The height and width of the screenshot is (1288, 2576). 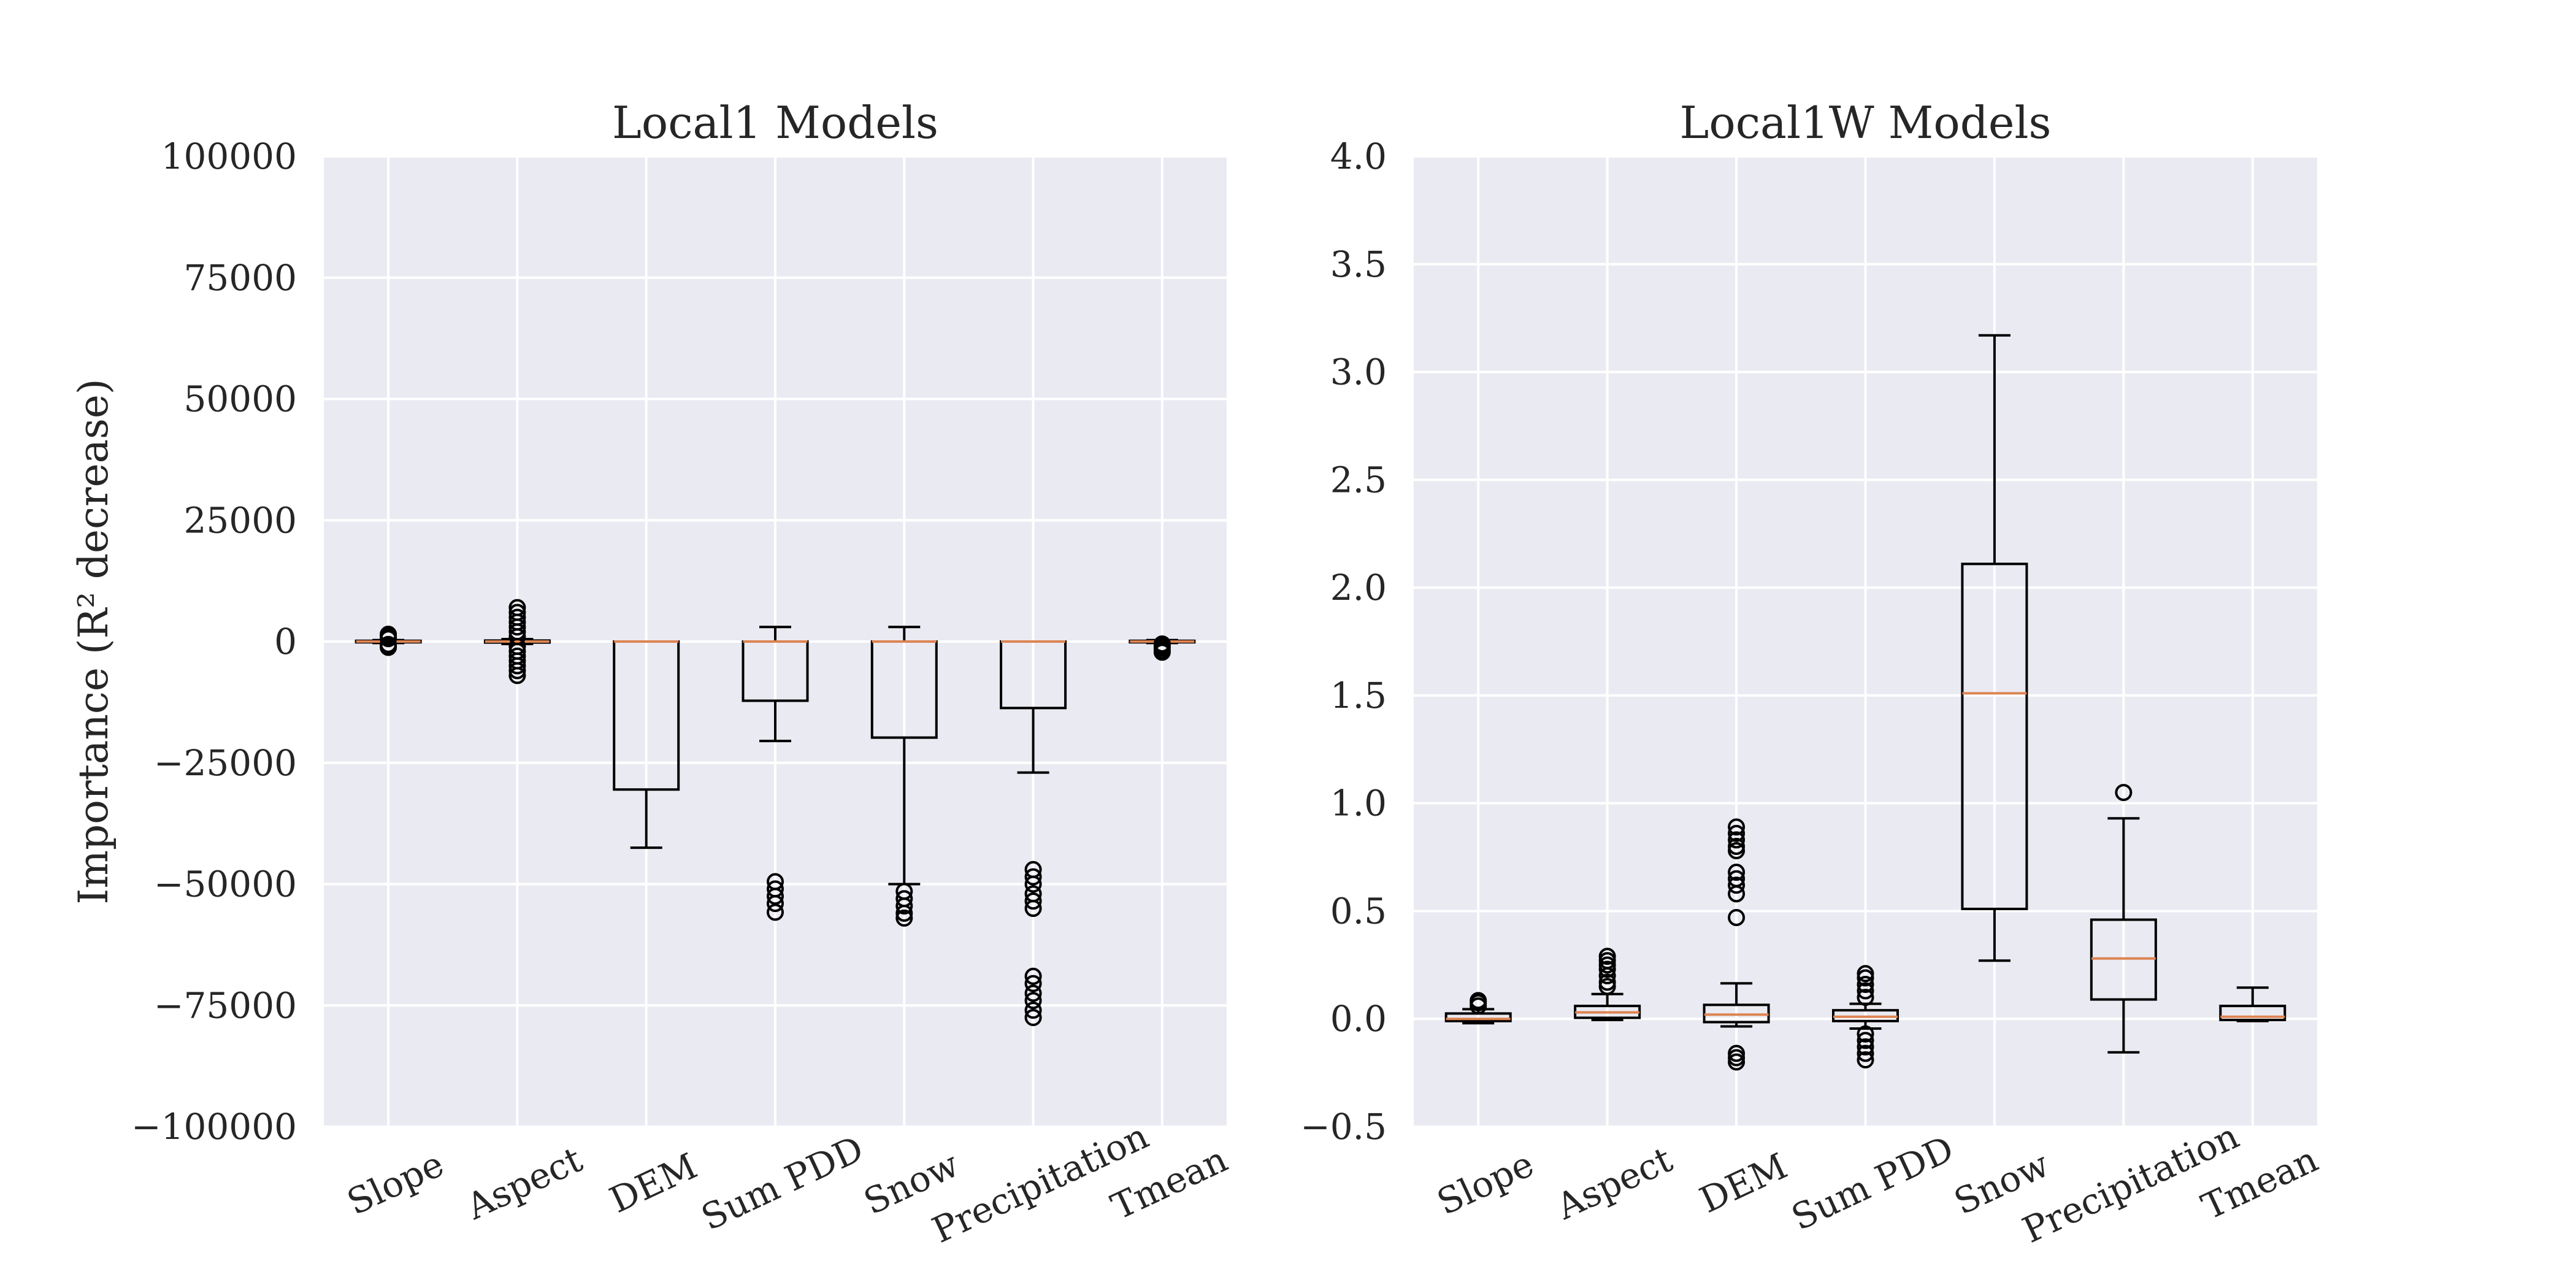 What do you see at coordinates (225, 884) in the screenshot?
I see `y-tick-label: −50000` at bounding box center [225, 884].